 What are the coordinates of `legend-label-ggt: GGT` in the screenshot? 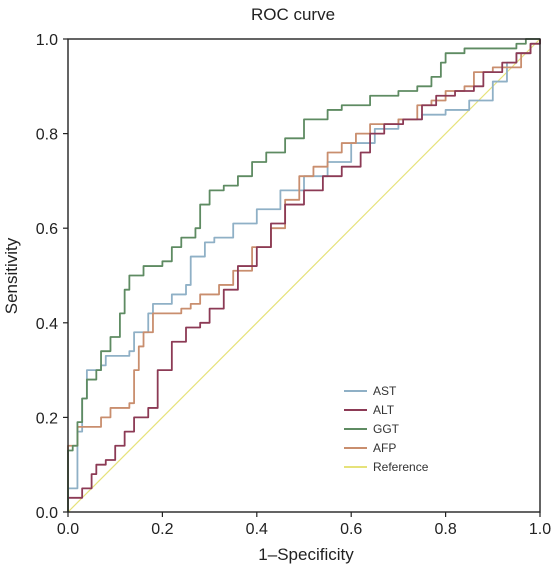 It's located at (386, 429).